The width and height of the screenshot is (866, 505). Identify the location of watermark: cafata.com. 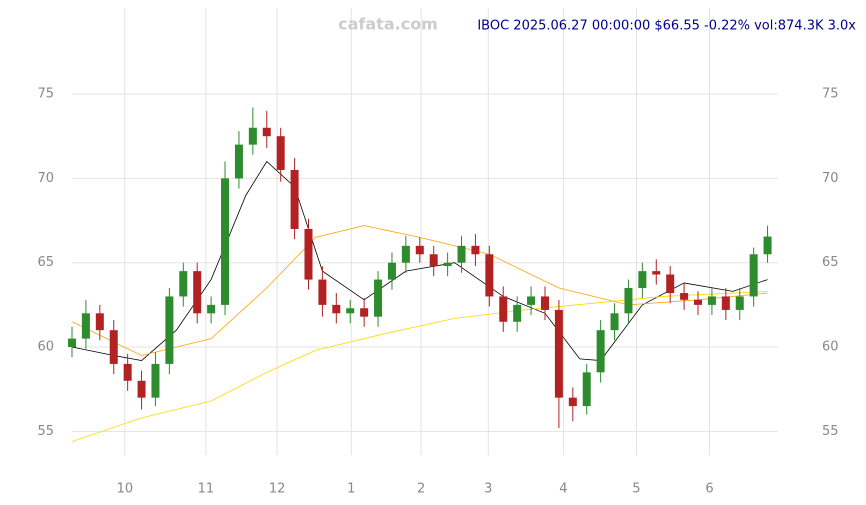
(388, 24).